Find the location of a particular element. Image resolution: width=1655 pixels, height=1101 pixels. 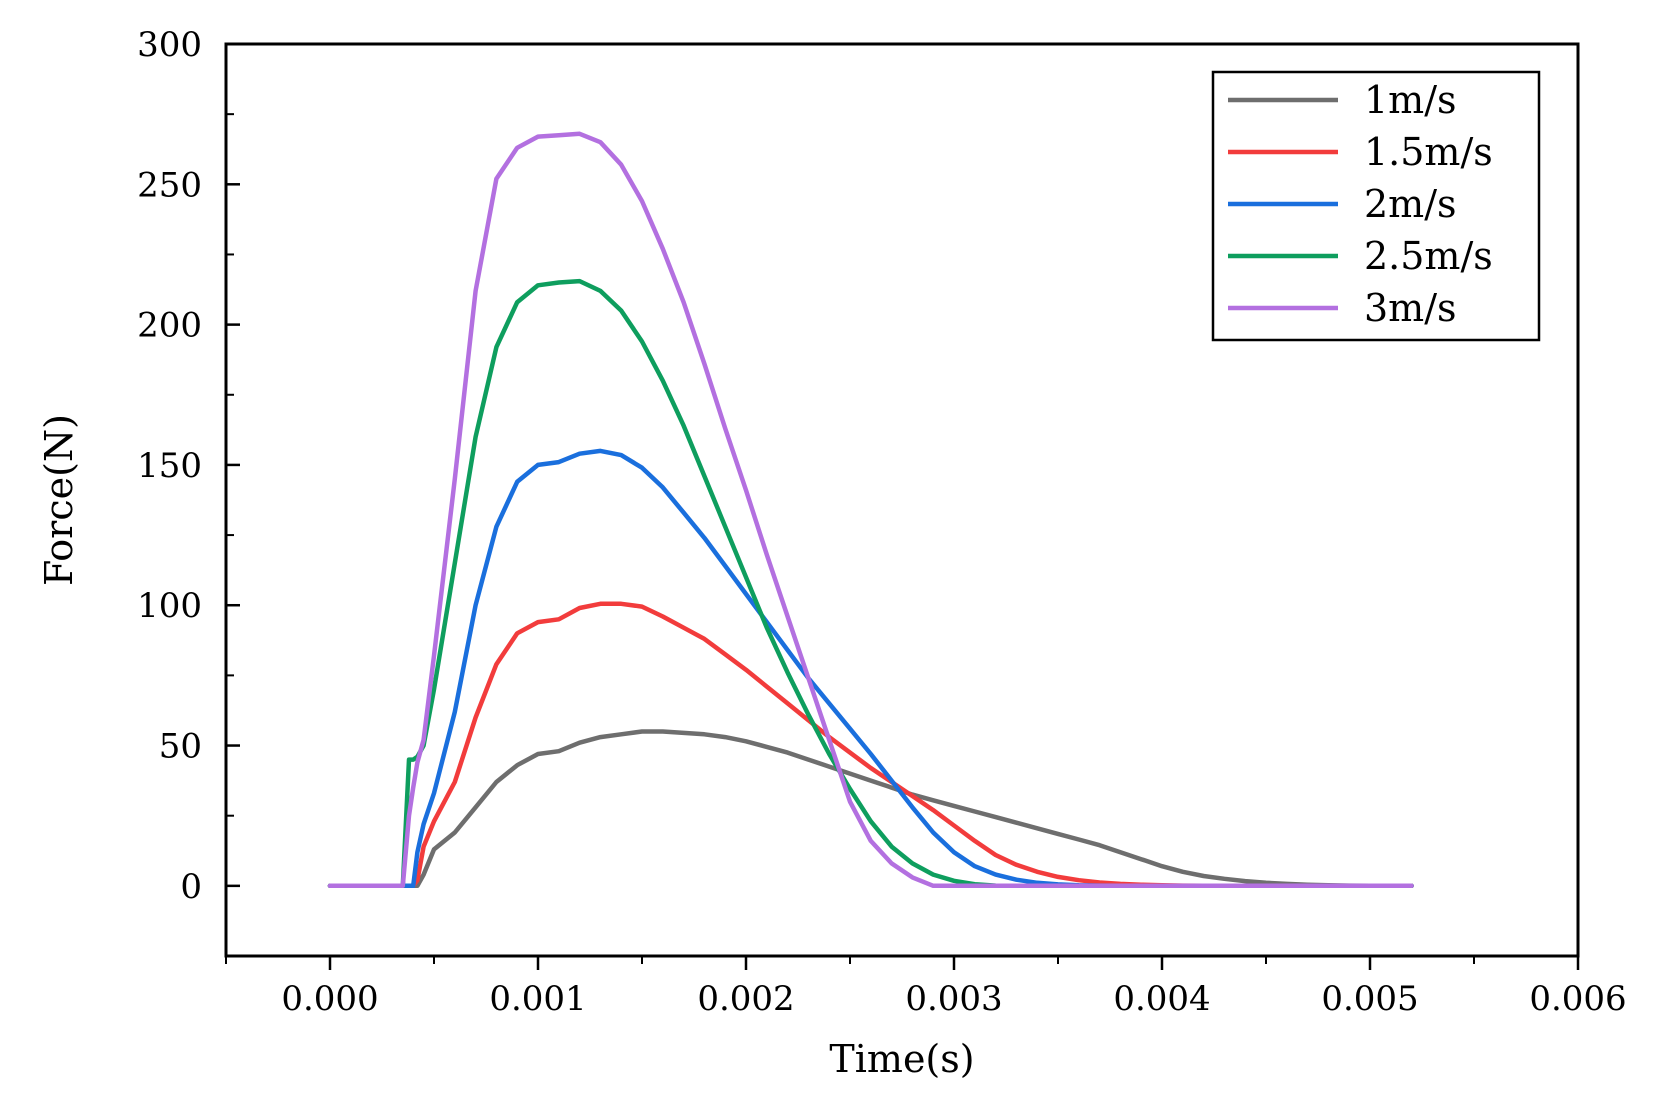

y-axis: 0 50 100 150 200 250 300 is located at coordinates (188, 491).